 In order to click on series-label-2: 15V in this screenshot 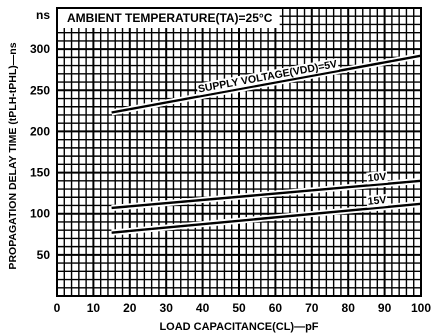, I will do `click(377, 201)`.